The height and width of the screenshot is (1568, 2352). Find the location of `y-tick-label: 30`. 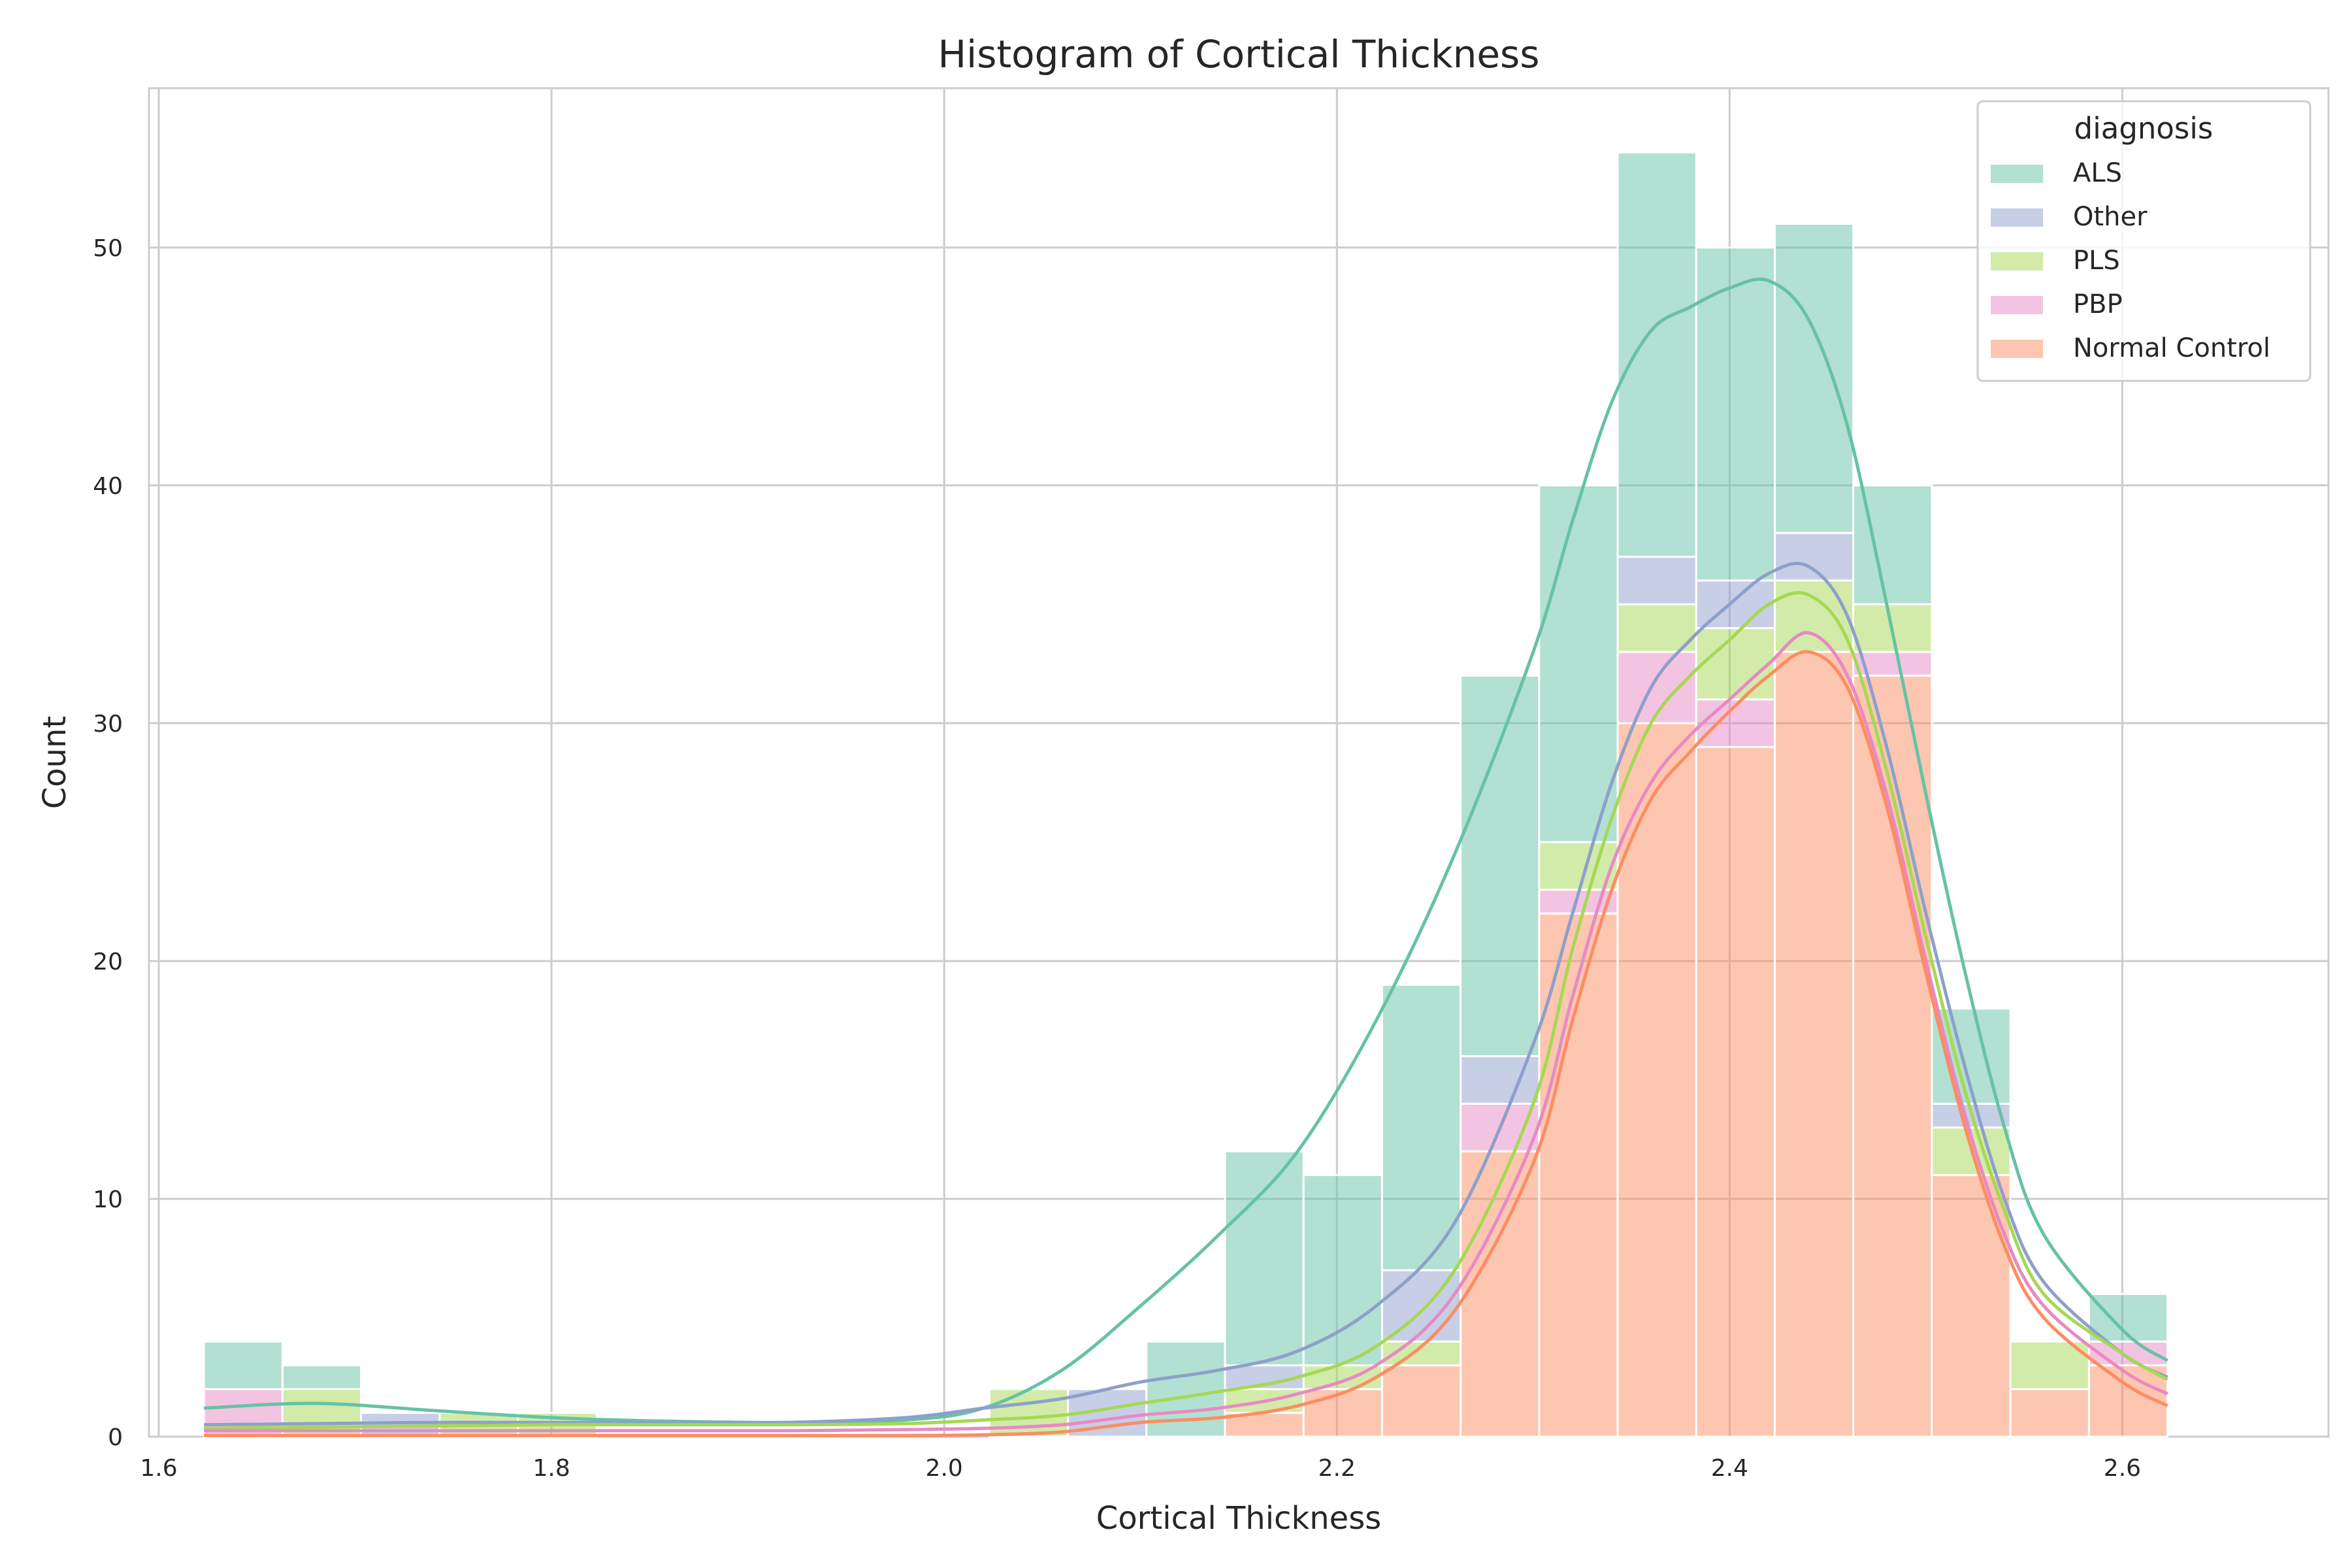

y-tick-label: 30 is located at coordinates (108, 724).